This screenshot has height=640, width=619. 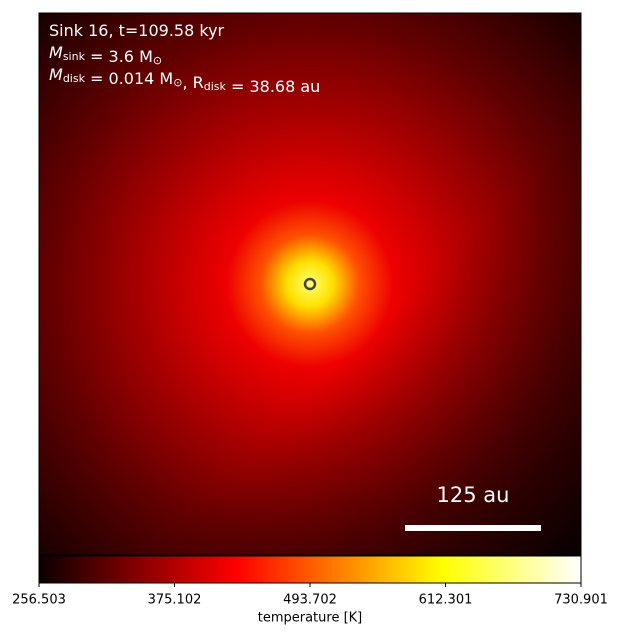 I want to click on annotation: Mdisk = 0.014 M⊙, Rdisk = 38.68 au, so click(x=184, y=80).